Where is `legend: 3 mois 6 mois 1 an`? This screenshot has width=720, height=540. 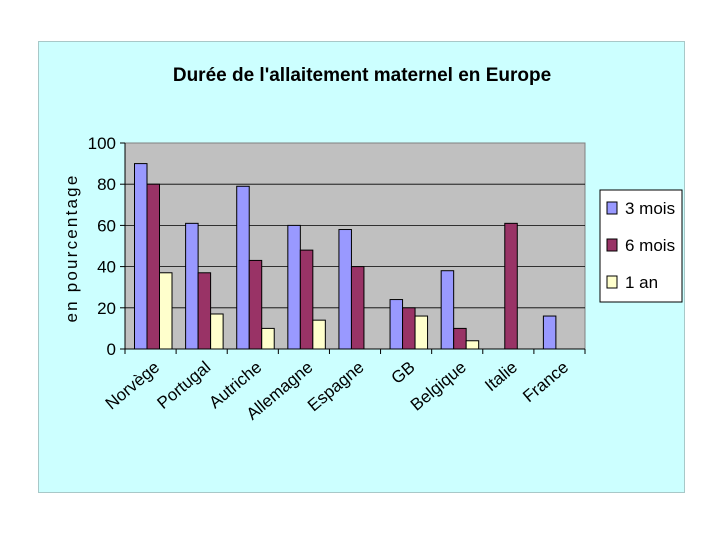 legend: 3 mois 6 mois 1 an is located at coordinates (641, 246).